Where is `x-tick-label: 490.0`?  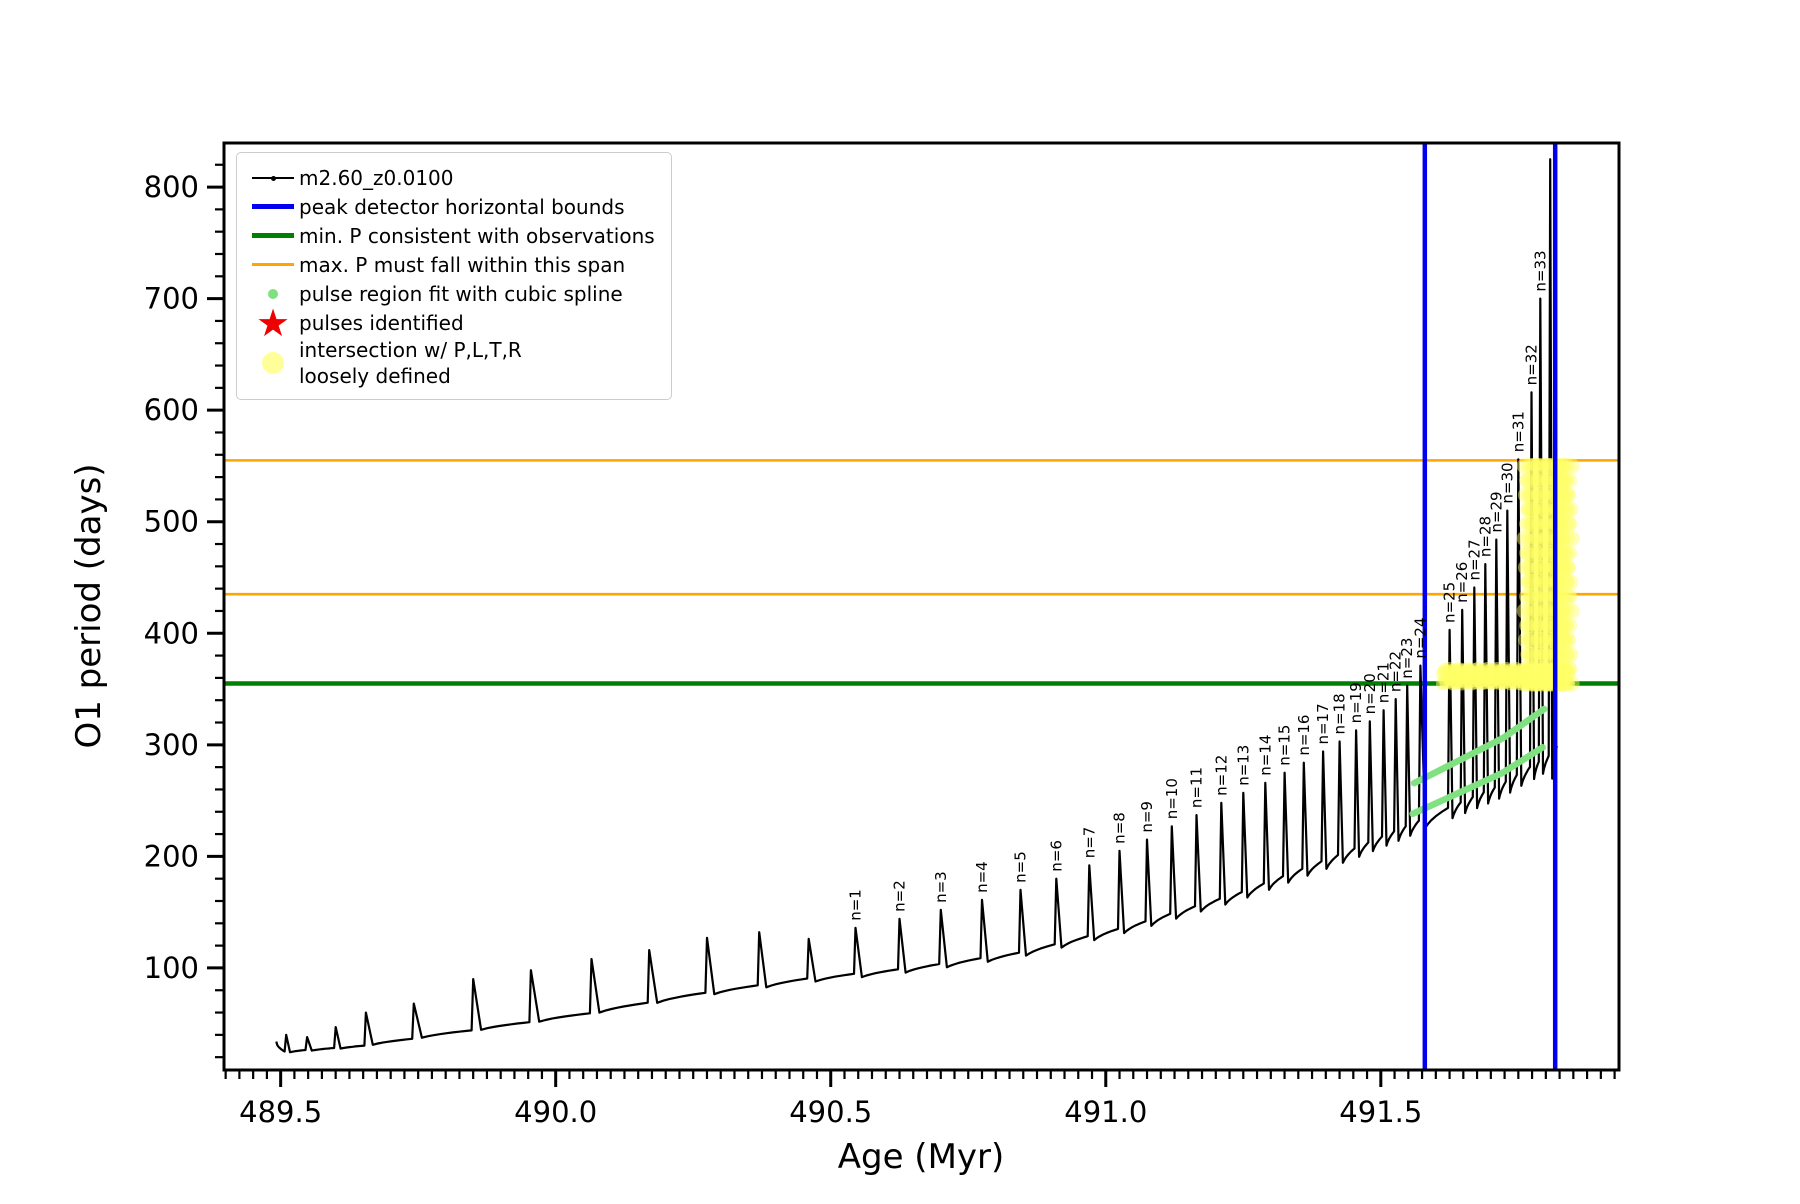 x-tick-label: 490.0 is located at coordinates (555, 1112).